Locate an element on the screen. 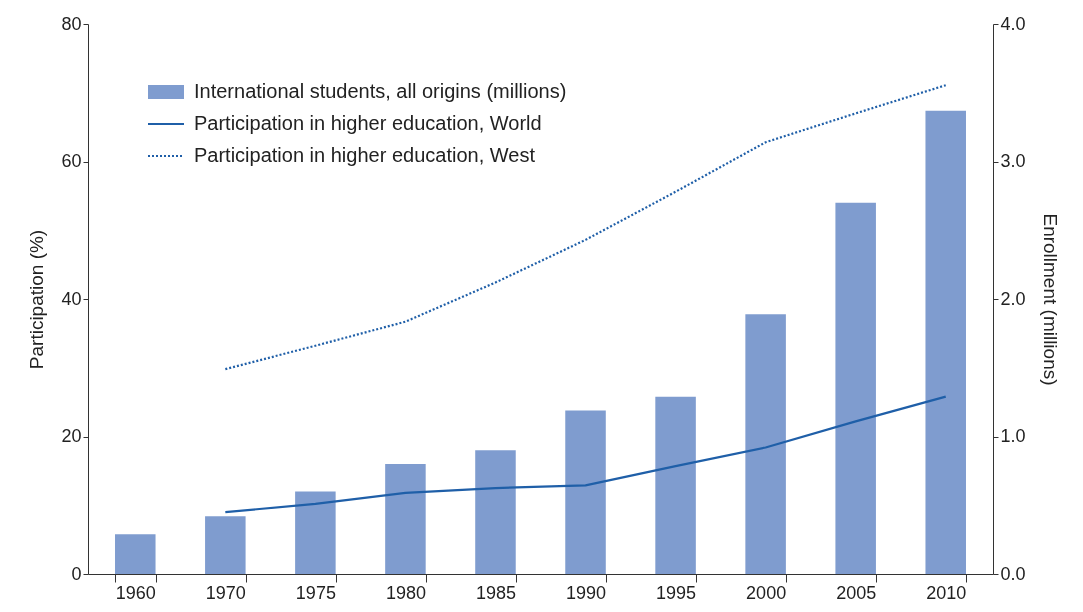 The image size is (1083, 612). y2-tick-label: 2.0 is located at coordinates (1013, 298).